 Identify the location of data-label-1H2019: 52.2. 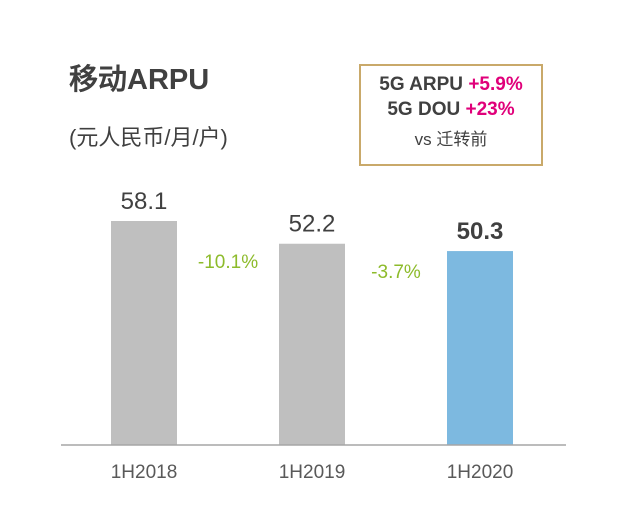
(312, 224).